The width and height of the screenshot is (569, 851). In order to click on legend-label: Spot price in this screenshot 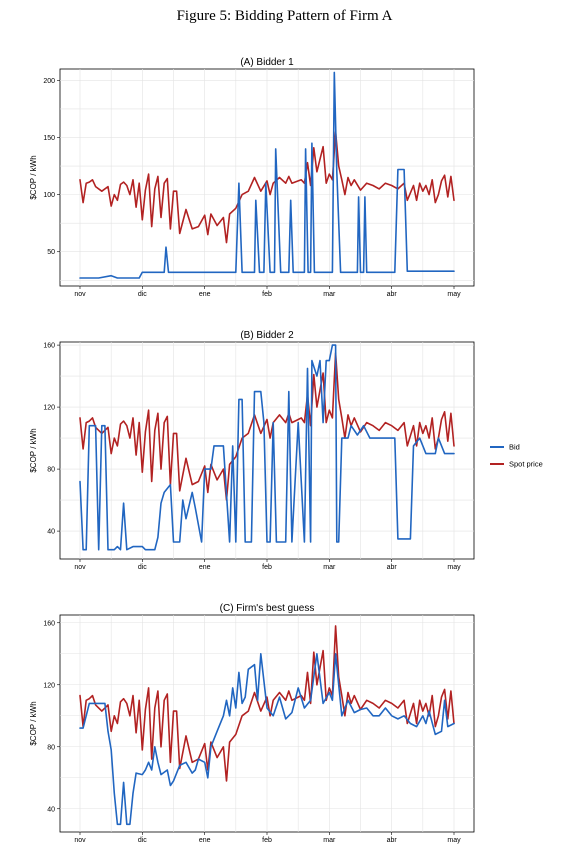, I will do `click(526, 464)`.